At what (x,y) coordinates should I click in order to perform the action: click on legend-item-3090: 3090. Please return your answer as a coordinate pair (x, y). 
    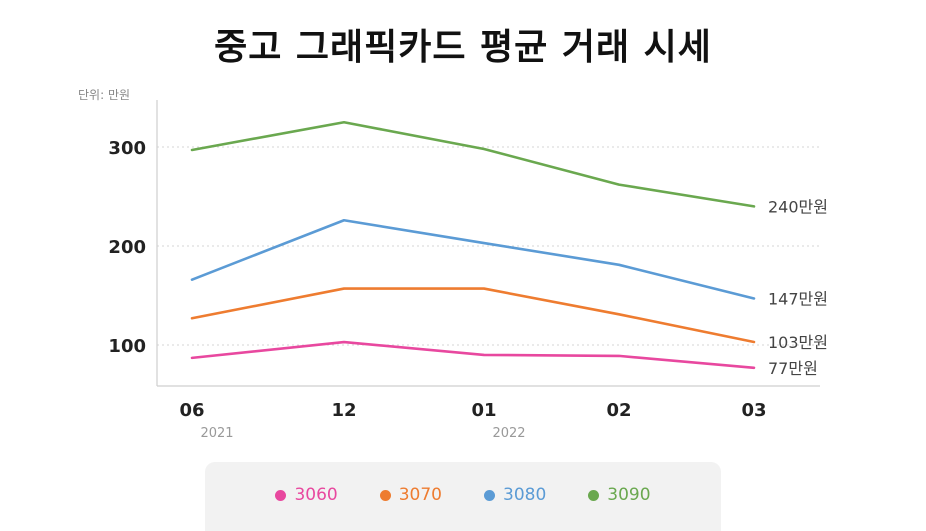
    Looking at the image, I should click on (619, 495).